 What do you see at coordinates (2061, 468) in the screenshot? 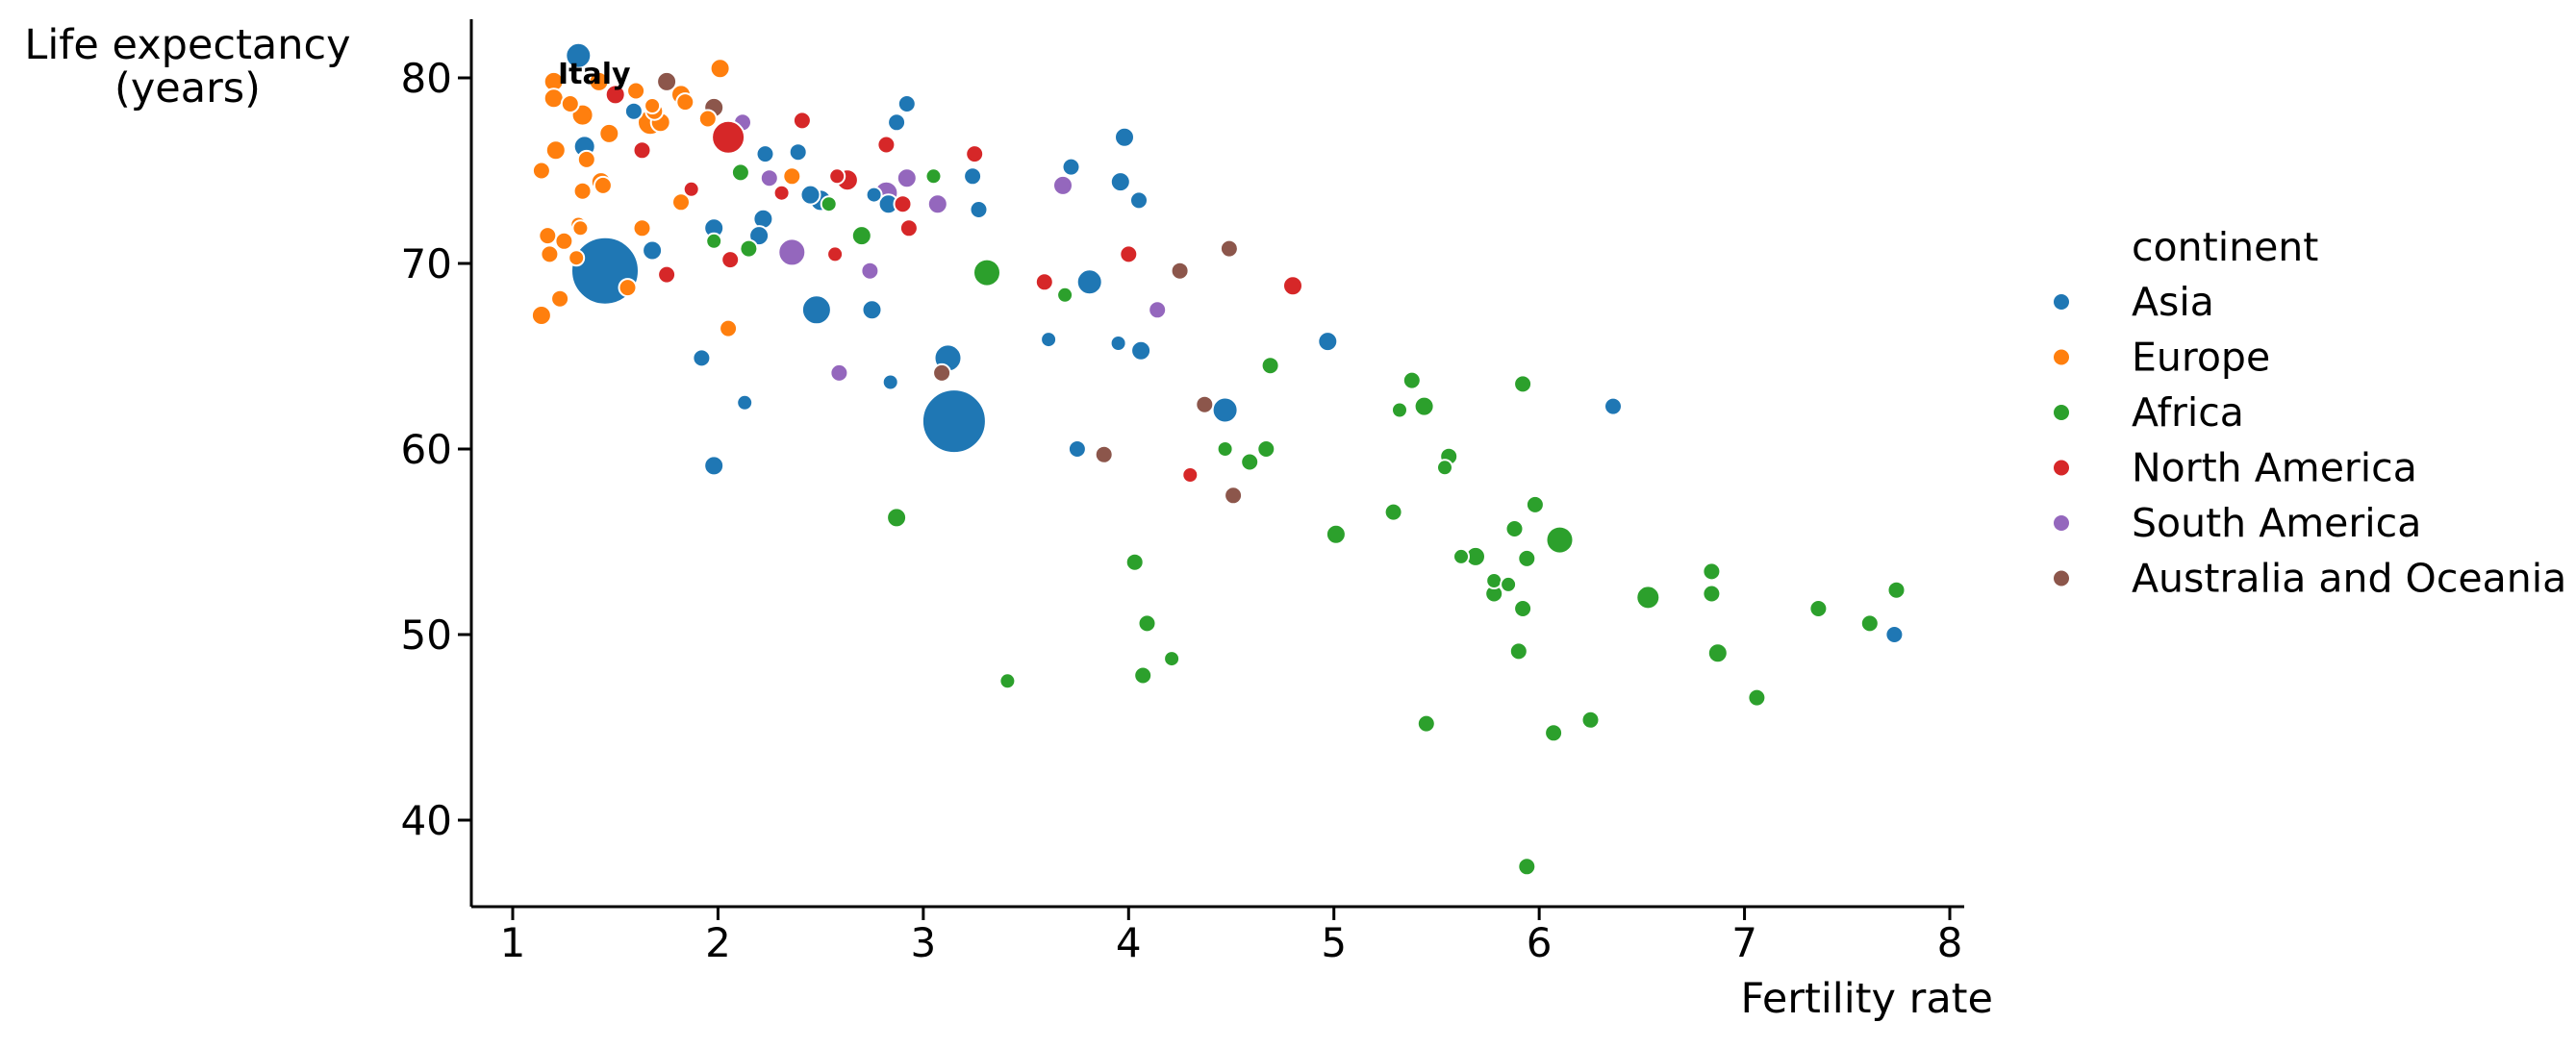
I see `legend-marker-north-america` at bounding box center [2061, 468].